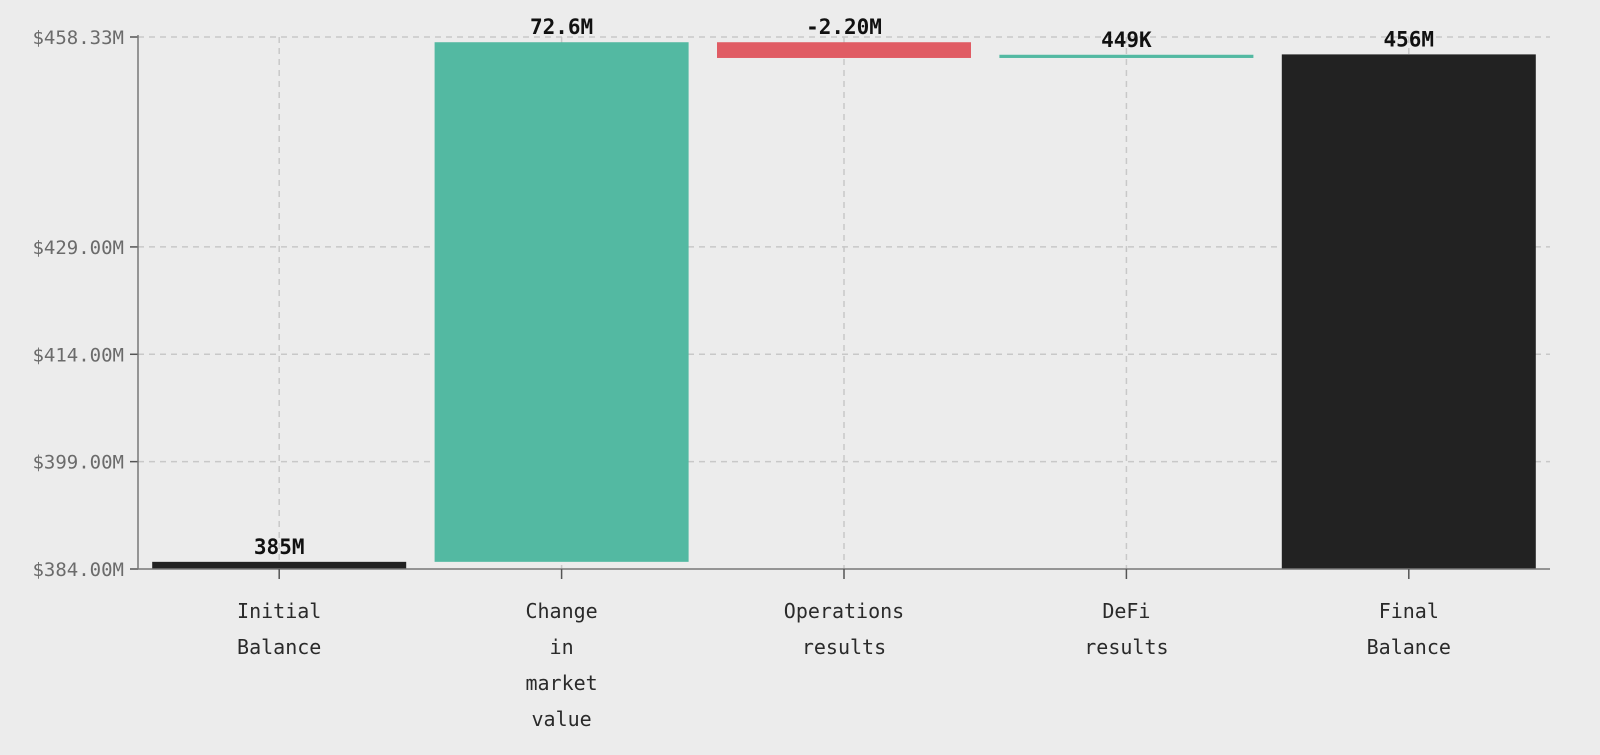 Image resolution: width=1600 pixels, height=755 pixels. Describe the element at coordinates (561, 27) in the screenshot. I see `data-label: 72.6M` at that location.